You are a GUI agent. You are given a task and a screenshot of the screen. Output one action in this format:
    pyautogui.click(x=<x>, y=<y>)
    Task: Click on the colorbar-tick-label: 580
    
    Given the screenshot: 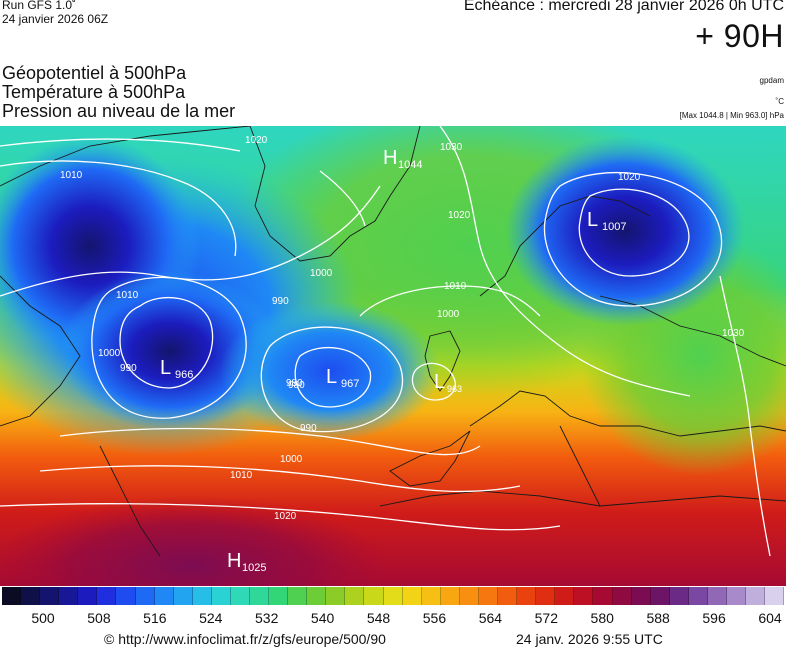 What is the action you would take?
    pyautogui.click(x=602, y=618)
    